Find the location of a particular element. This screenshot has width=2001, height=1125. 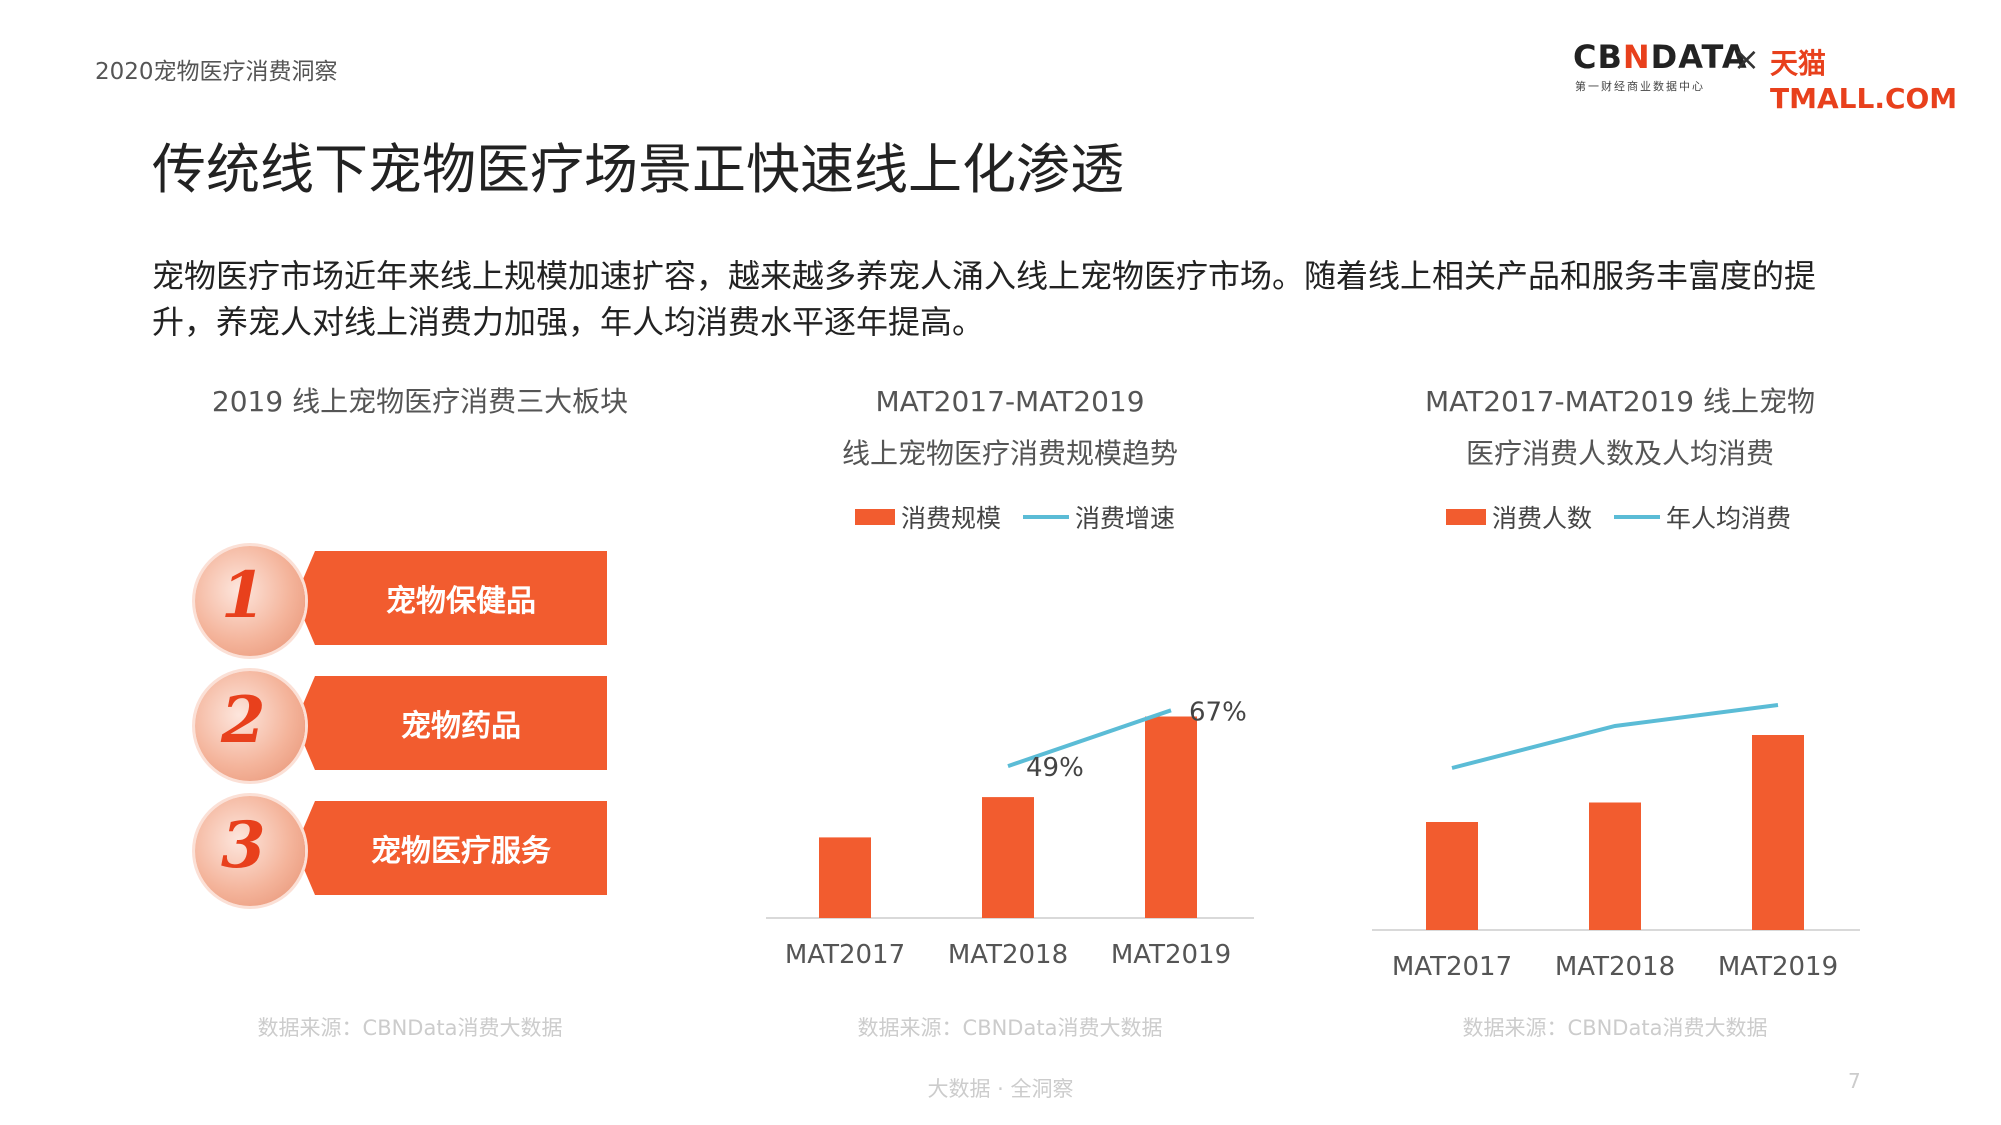

chart2-title: MAT2017-MAT2019 线上宠物 医疗消费人数及人均消费 is located at coordinates (1620, 428).